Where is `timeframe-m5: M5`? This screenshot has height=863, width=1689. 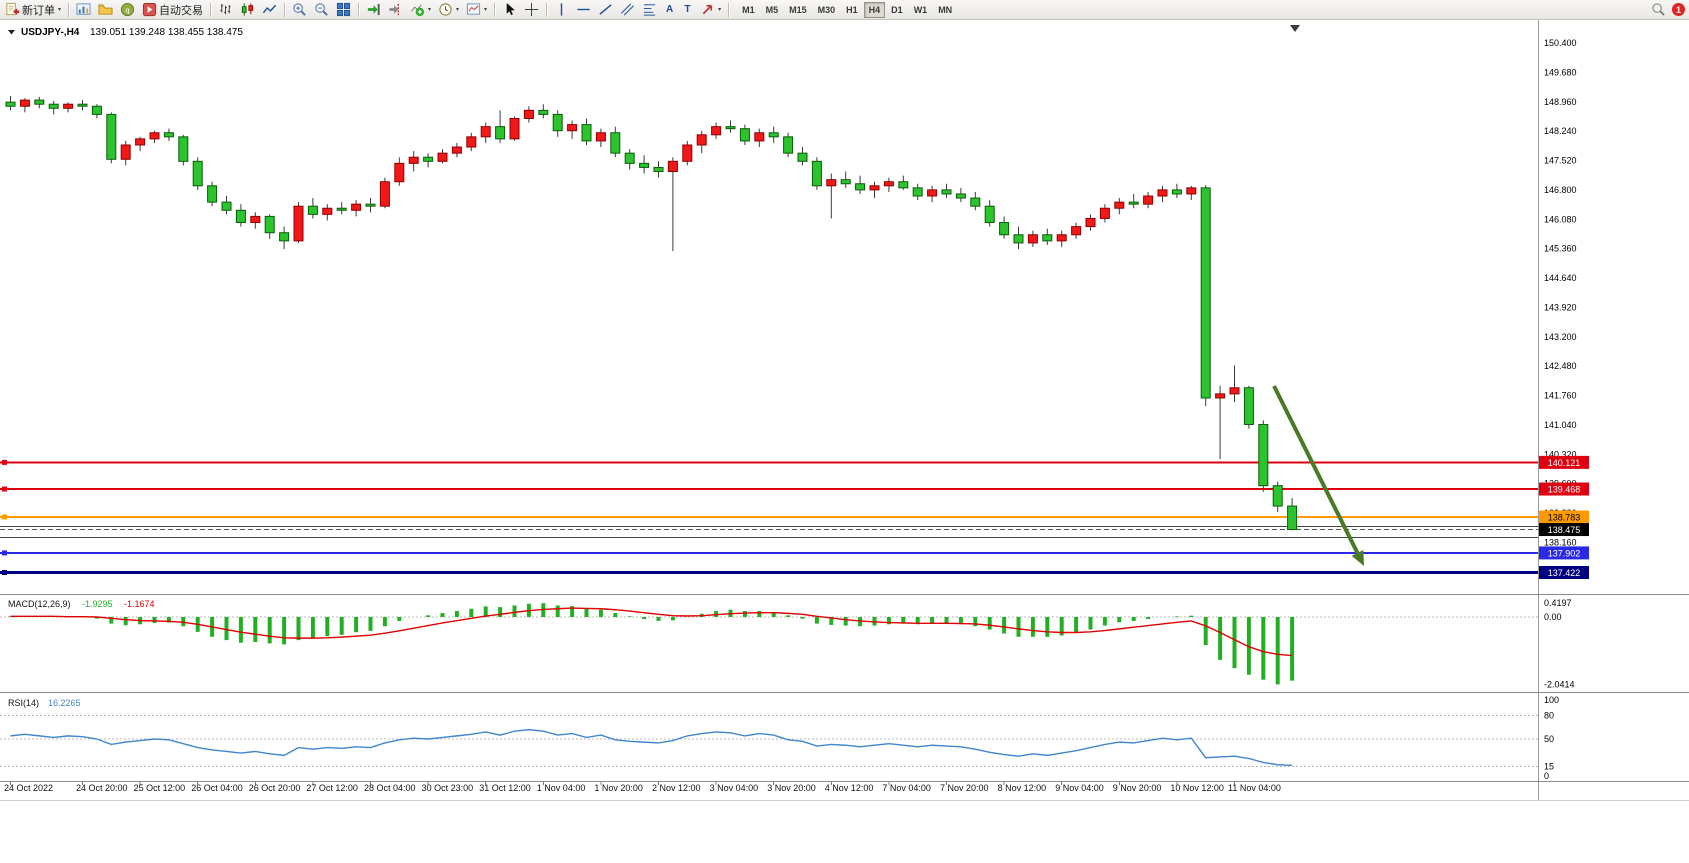 timeframe-m5: M5 is located at coordinates (772, 10).